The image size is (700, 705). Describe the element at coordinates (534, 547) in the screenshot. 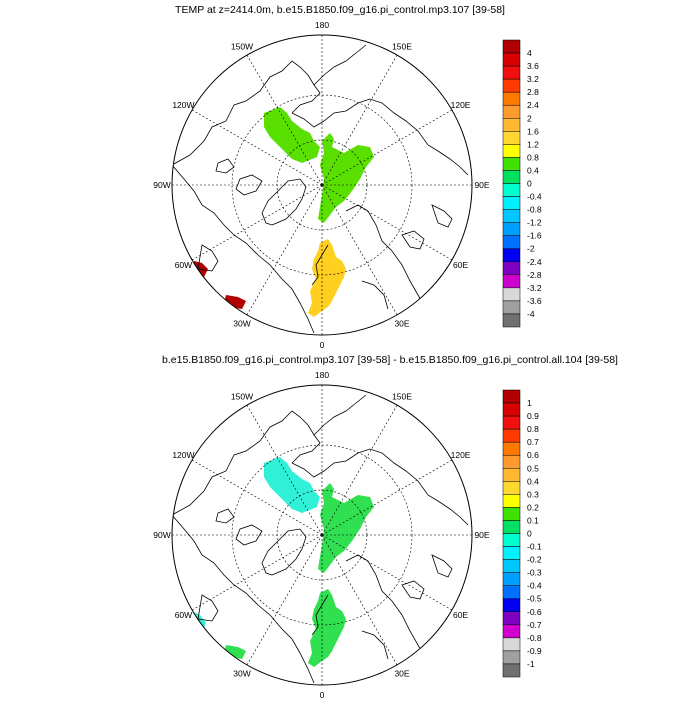

I see `colorbar-label: -0.1` at that location.